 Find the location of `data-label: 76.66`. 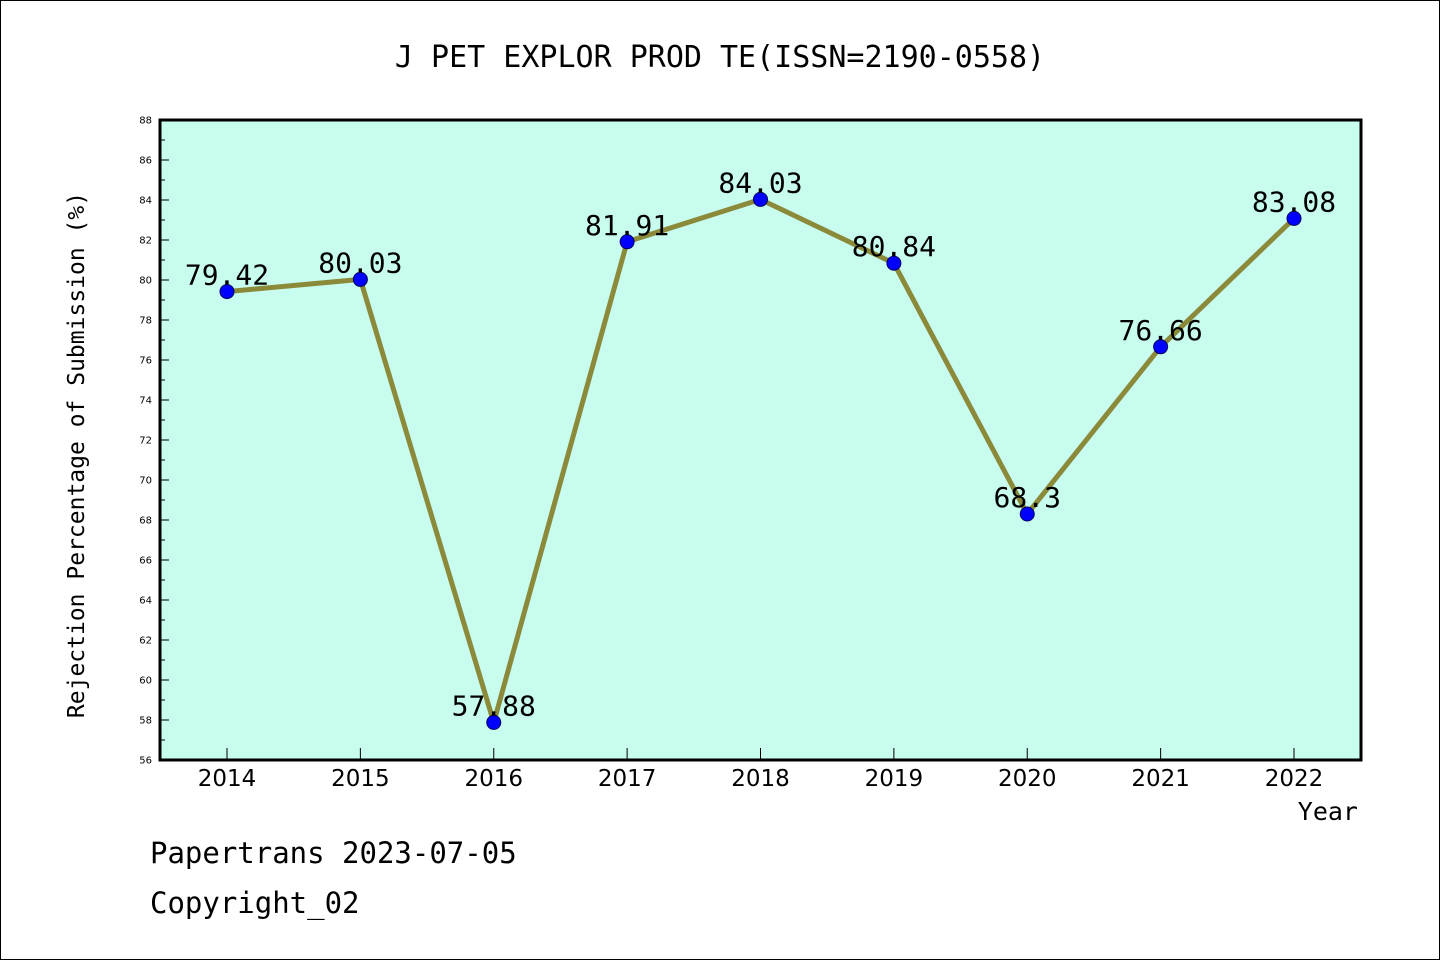

data-label: 76.66 is located at coordinates (1160, 330).